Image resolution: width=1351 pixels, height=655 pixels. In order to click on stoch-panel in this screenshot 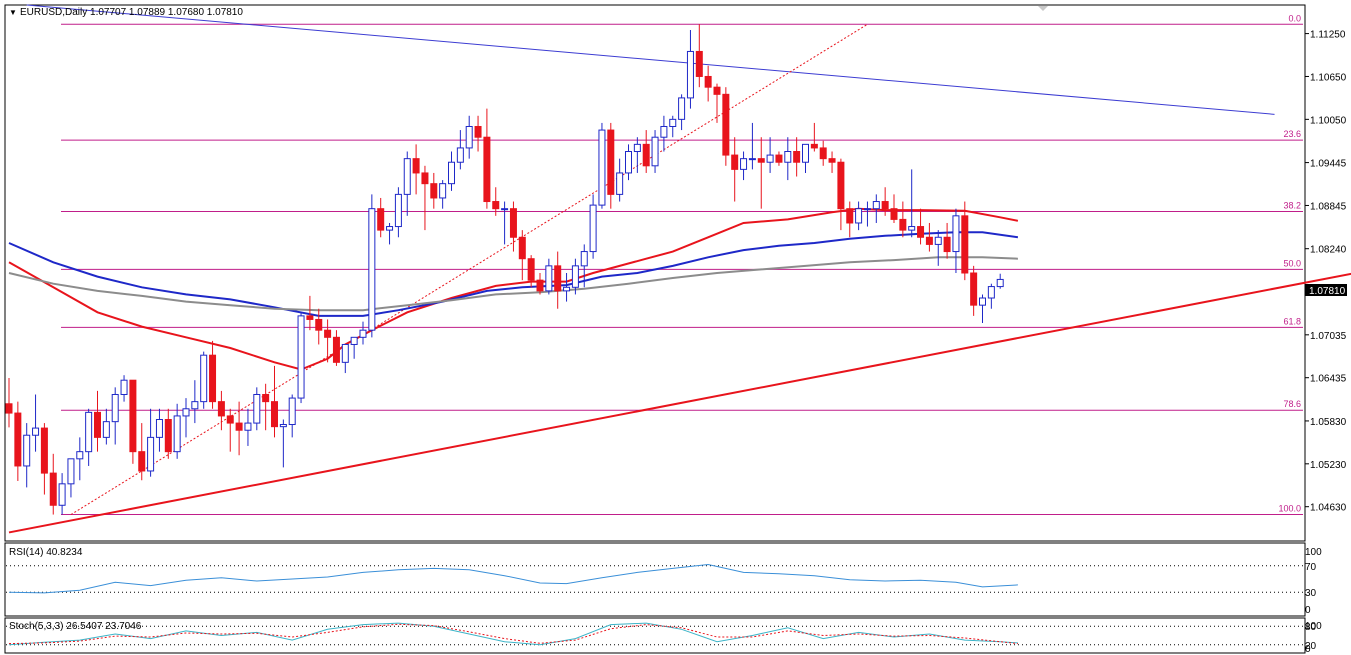, I will do `click(655, 635)`.